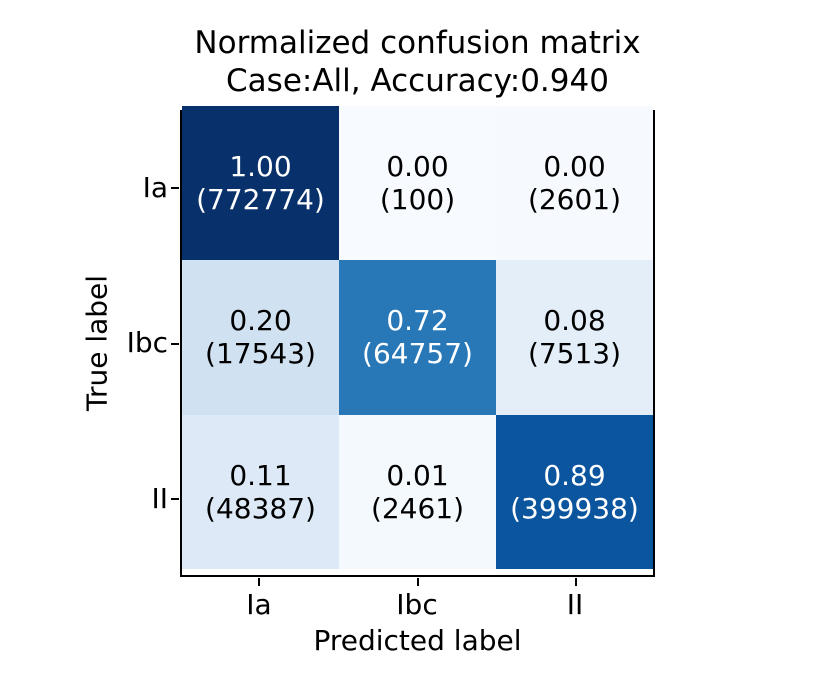  Describe the element at coordinates (417, 321) in the screenshot. I see `cell-value: 0.72` at that location.